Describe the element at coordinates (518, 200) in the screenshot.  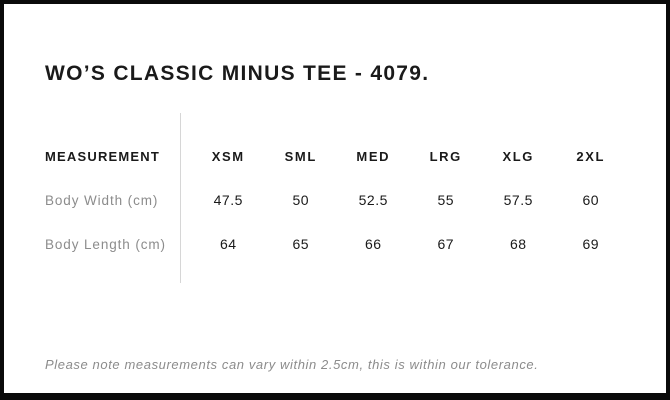
I see `body-width-xlg: 57.5` at that location.